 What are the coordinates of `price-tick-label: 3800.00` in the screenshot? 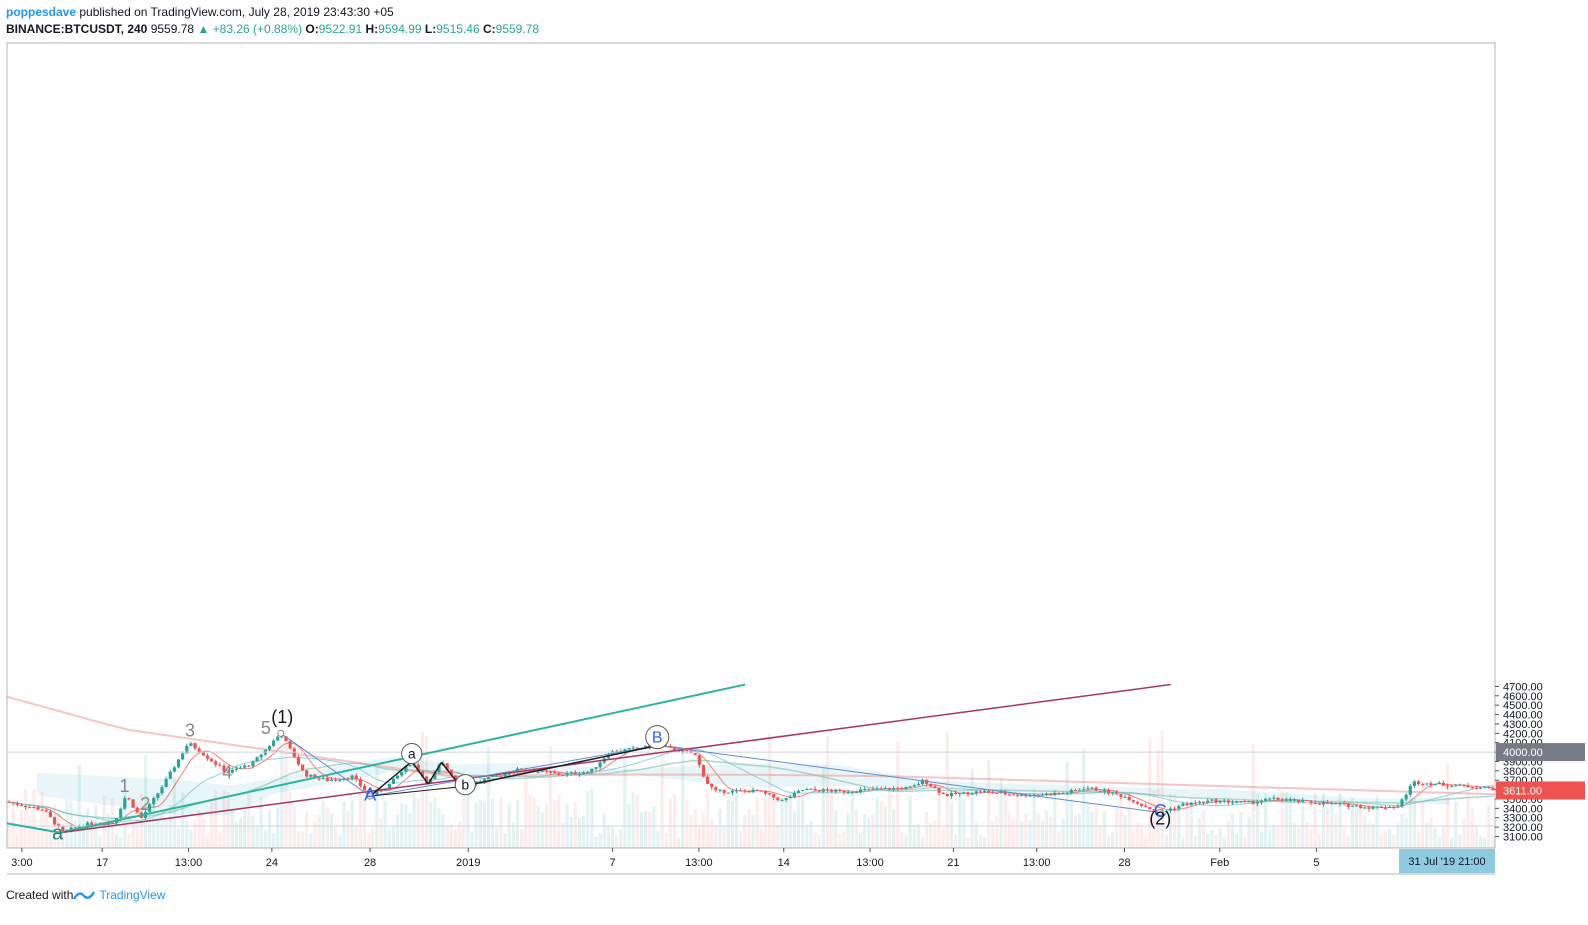 It's located at (1523, 772).